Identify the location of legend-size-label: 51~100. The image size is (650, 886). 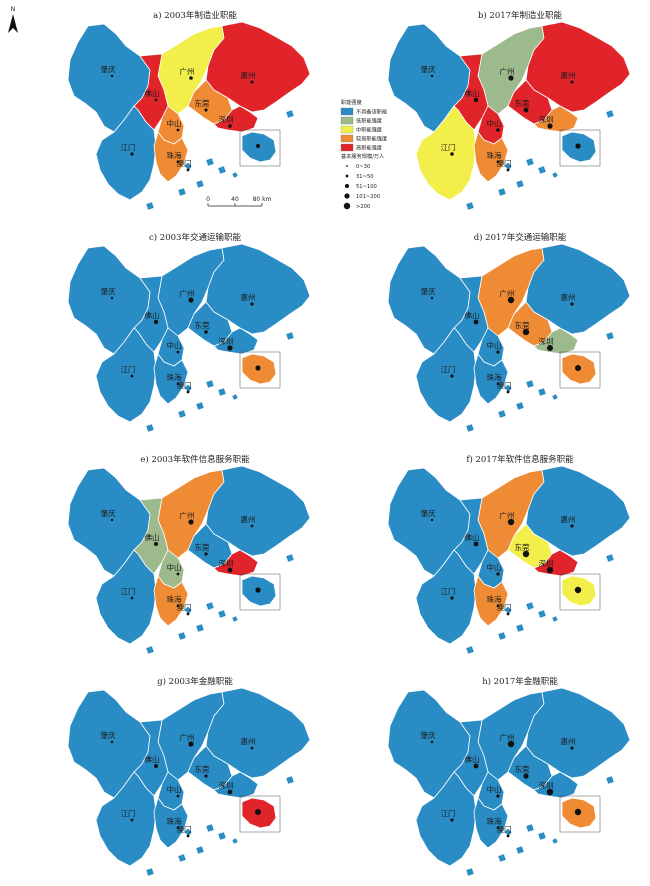
(366, 187).